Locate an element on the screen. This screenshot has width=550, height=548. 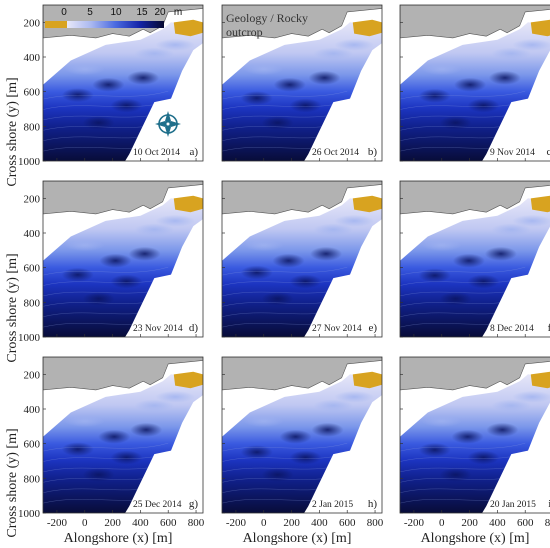
panel-letter: h) is located at coordinates (373, 504).